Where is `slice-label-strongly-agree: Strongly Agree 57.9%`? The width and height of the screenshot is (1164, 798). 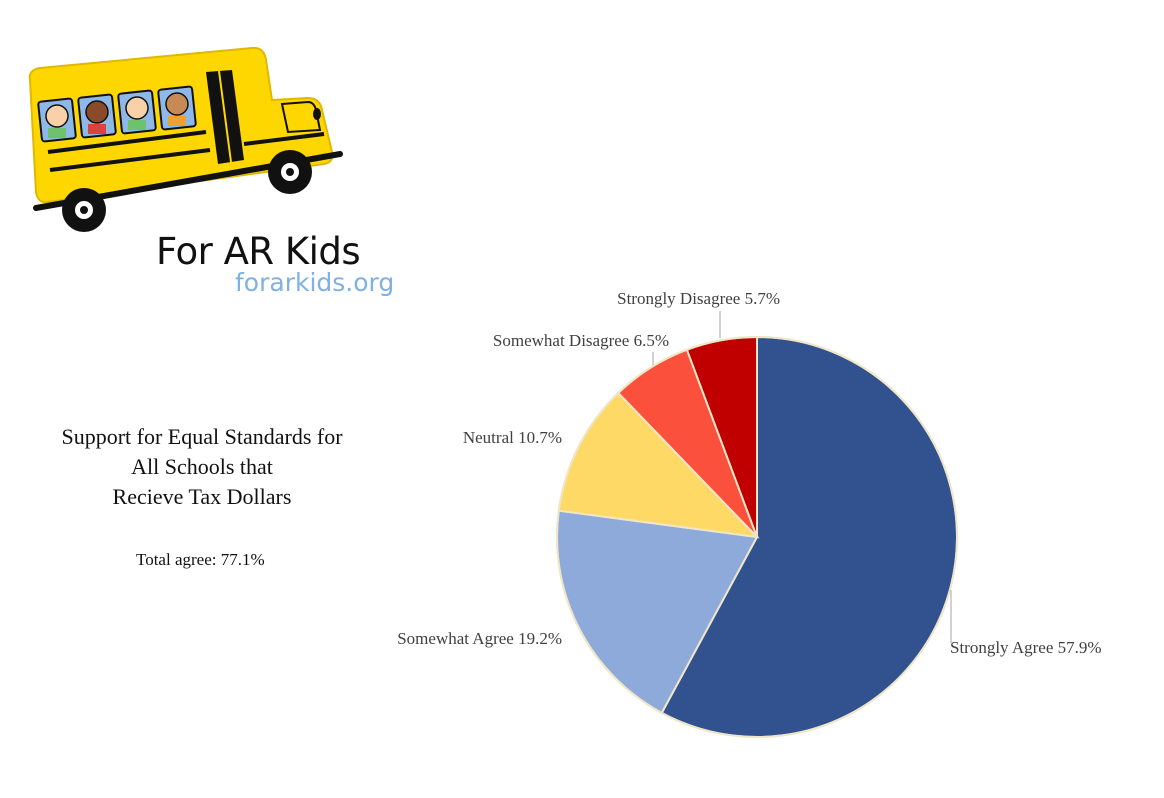 slice-label-strongly-agree: Strongly Agree 57.9% is located at coordinates (1026, 647).